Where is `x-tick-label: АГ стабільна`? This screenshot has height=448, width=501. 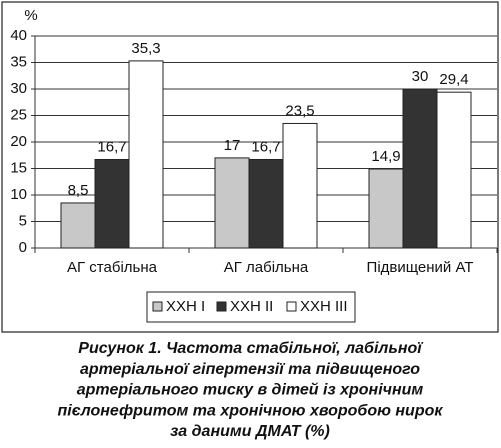 x-tick-label: АГ стабільна is located at coordinates (112, 267).